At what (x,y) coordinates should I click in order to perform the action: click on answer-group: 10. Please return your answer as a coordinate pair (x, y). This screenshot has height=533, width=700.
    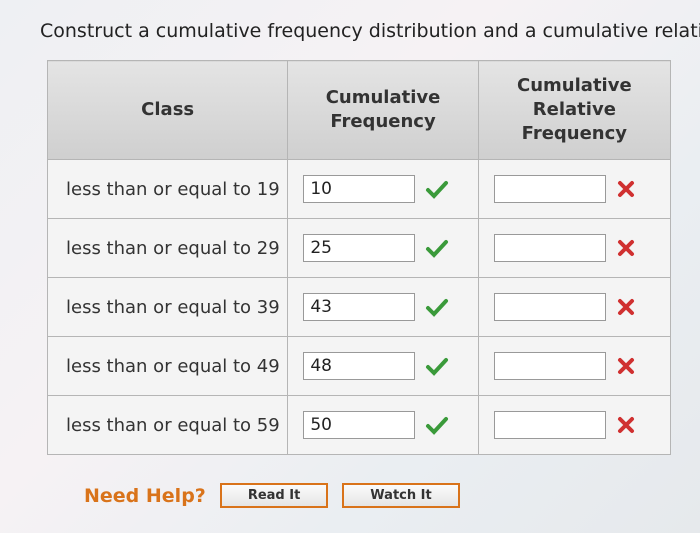
    Looking at the image, I should click on (382, 189).